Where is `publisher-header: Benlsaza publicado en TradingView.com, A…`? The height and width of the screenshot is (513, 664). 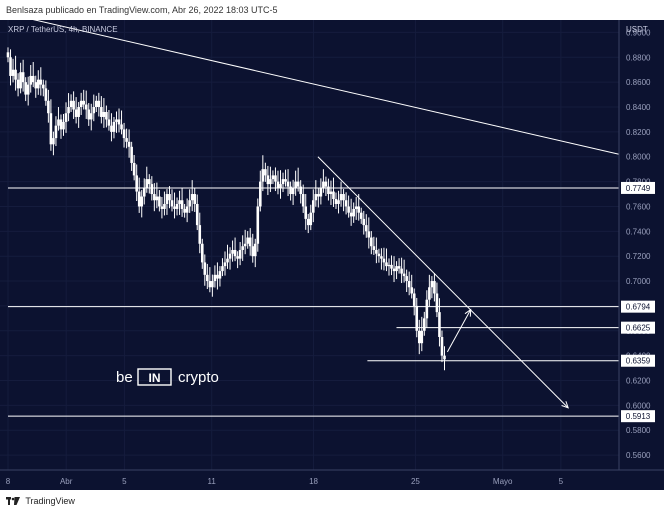
publisher-header: Benlsaza publicado en TradingView.com, A… is located at coordinates (332, 10).